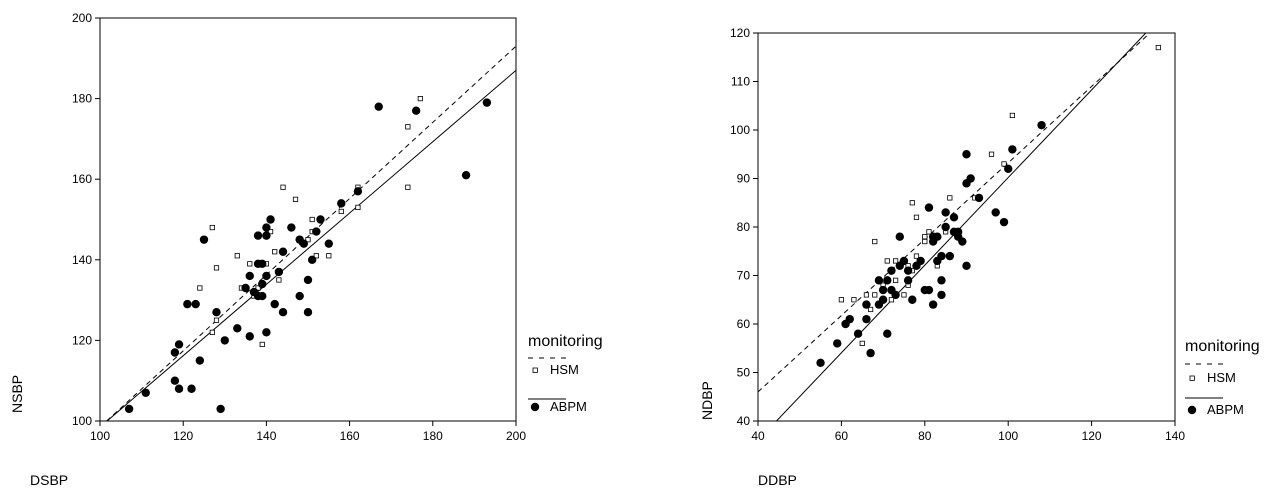 This screenshot has height=491, width=1281. I want to click on x-tick-label: 140, so click(266, 436).